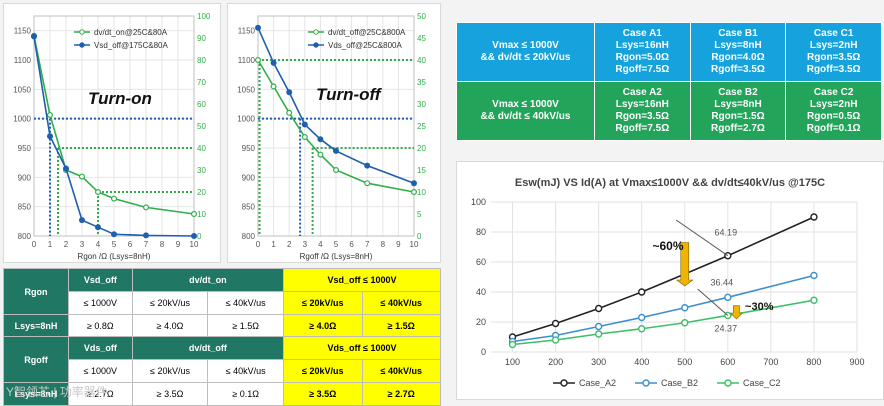 This screenshot has height=406, width=884. Describe the element at coordinates (208, 280) in the screenshot. I see `rgon-dvdt-header: dv/dt_on` at that location.